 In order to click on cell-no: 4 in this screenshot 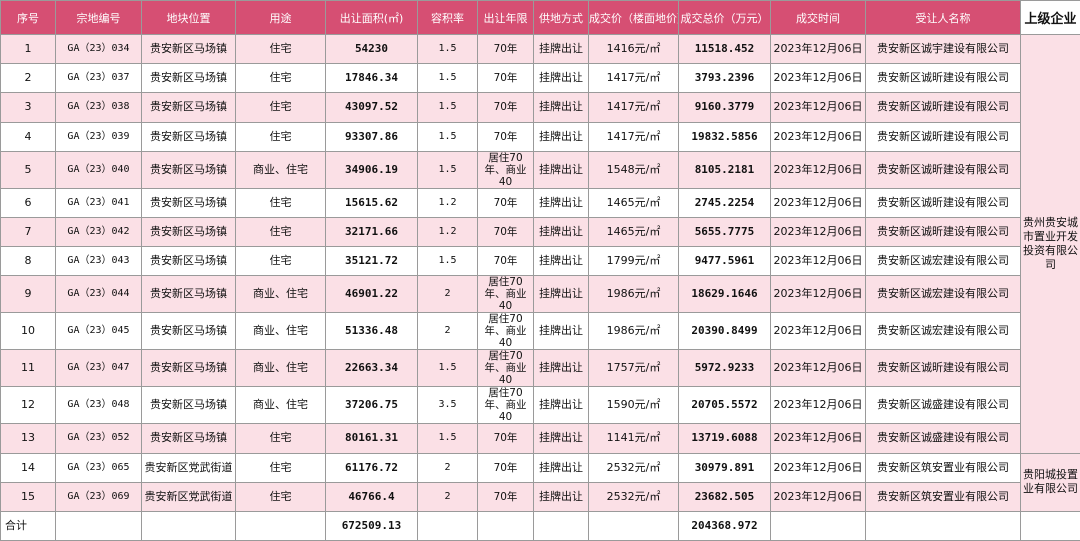, I will do `click(28, 136)`.